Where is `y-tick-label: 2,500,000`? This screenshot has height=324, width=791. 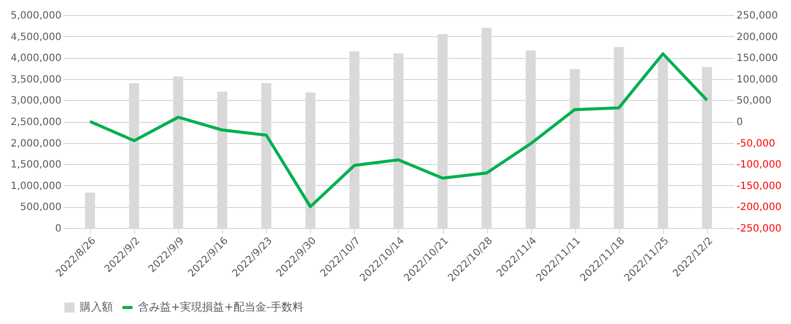 y-tick-label: 2,500,000 is located at coordinates (36, 122).